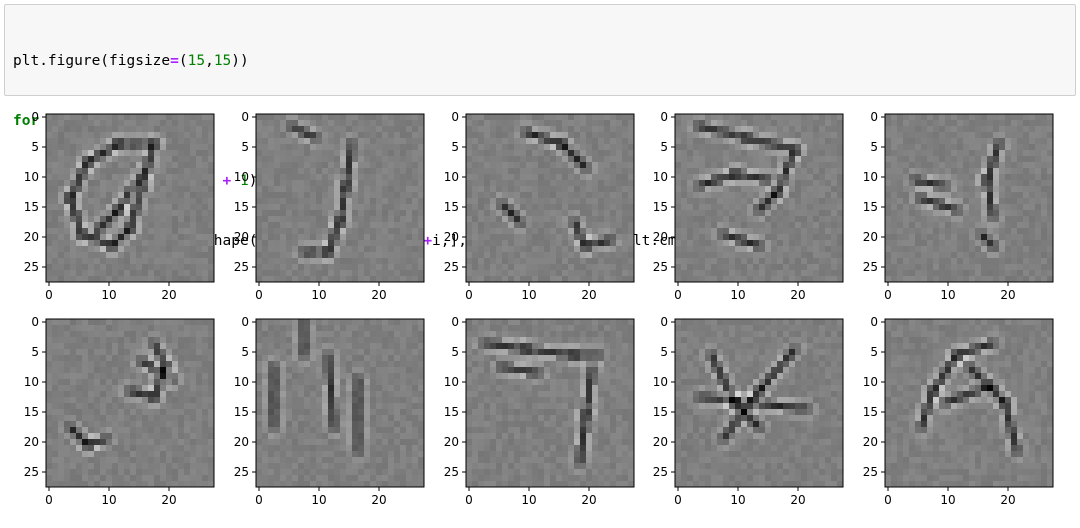 This screenshot has height=528, width=1080. I want to click on subplot-panel-10: 0 5 10 15 20 25 0 10 20, so click(958, 411).